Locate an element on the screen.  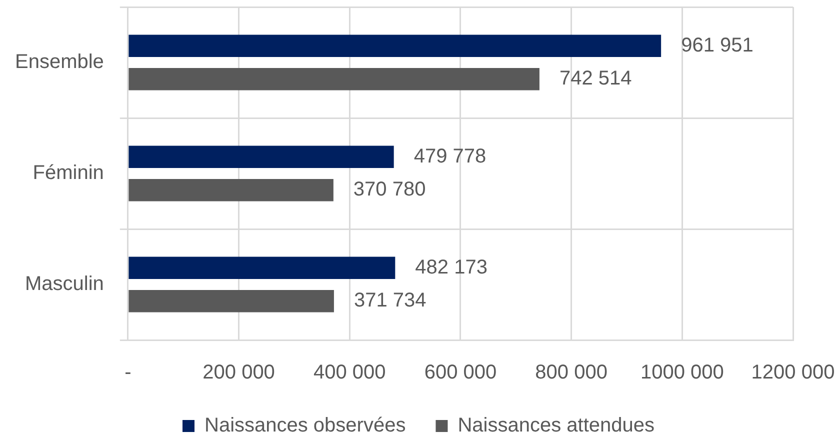
data-label: 742 514 is located at coordinates (595, 79).